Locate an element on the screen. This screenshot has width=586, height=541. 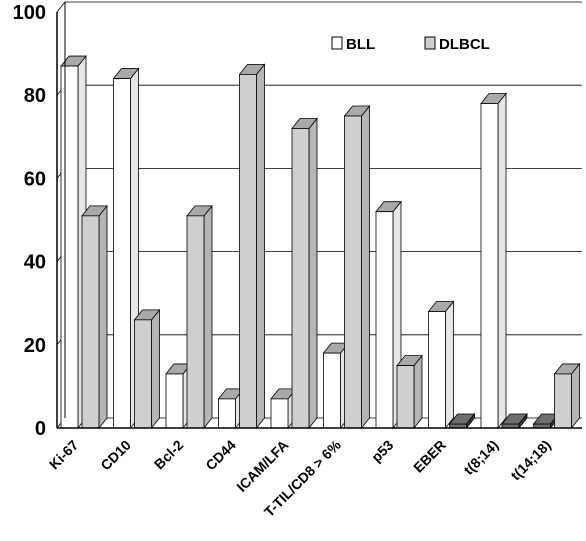
x-tick-label: Bcl-2 is located at coordinates (169, 455).